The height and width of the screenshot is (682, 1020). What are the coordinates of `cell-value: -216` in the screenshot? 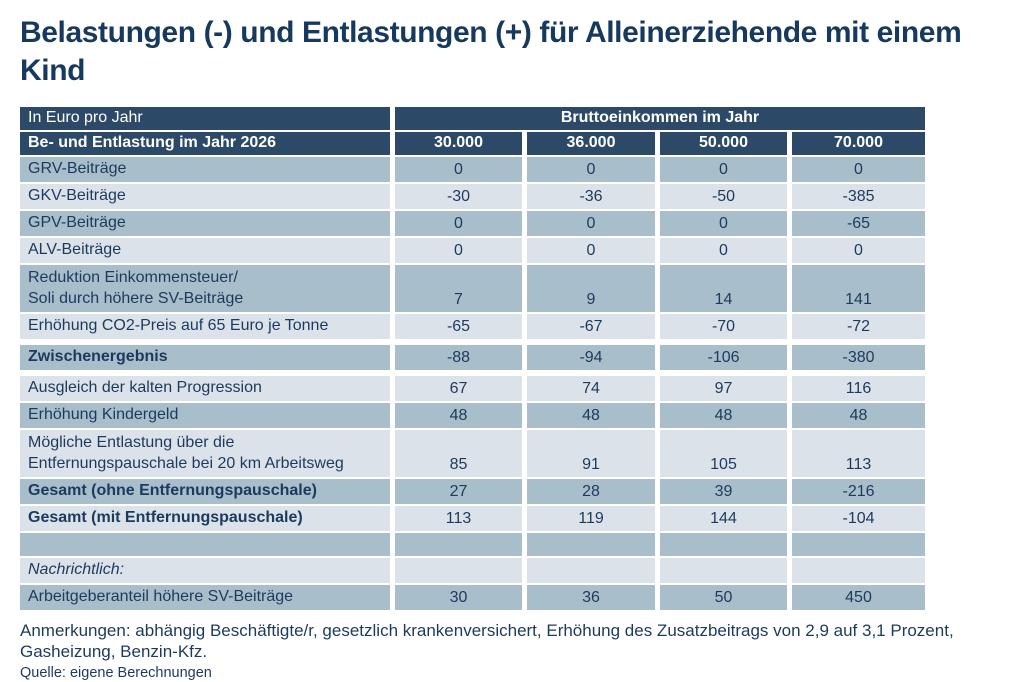 It's located at (859, 492).